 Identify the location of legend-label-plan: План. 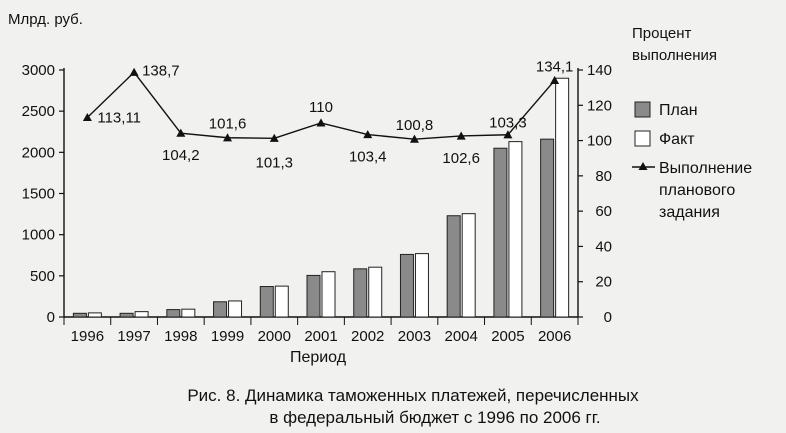
(678, 110).